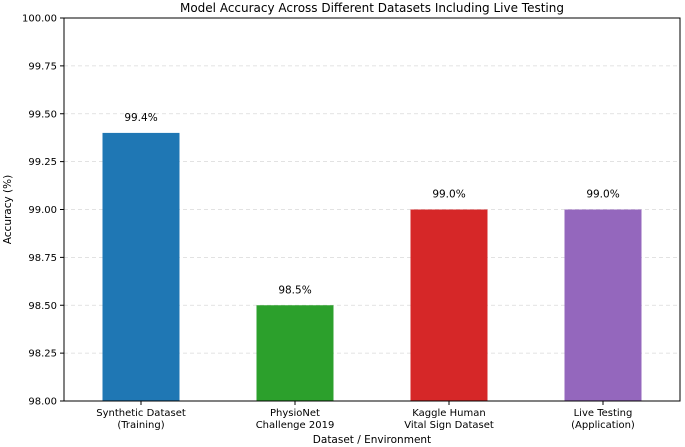 The width and height of the screenshot is (685, 447). I want to click on x-tick-label: Live Testing, so click(603, 413).